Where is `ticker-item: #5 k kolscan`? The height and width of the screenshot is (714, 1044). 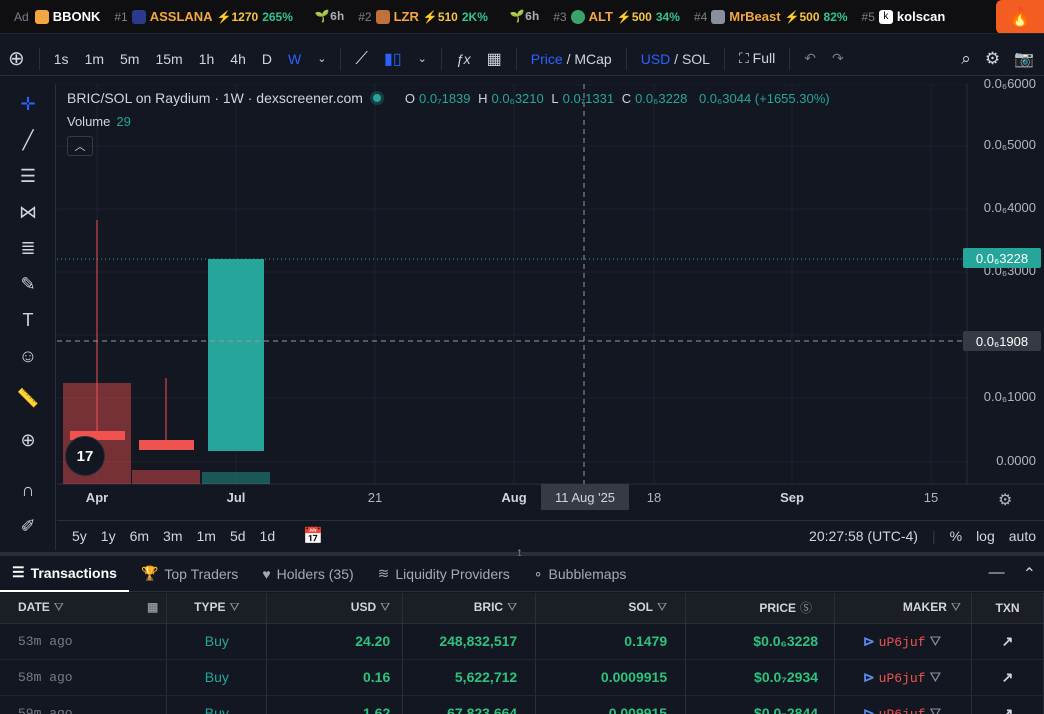
ticker-item: #5 k kolscan is located at coordinates (904, 16).